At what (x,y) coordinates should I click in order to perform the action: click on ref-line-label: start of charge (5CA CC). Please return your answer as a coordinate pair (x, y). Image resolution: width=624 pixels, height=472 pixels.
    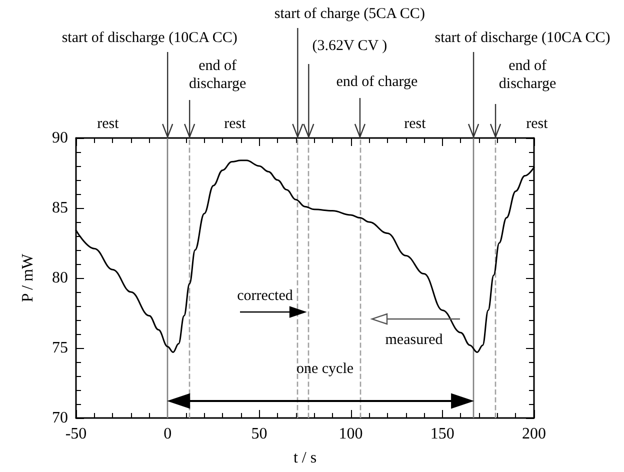
    Looking at the image, I should click on (349, 14).